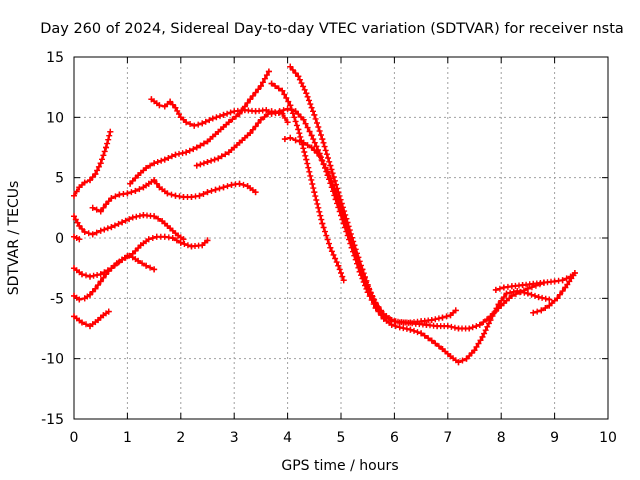 This screenshot has height=480, width=640. Describe the element at coordinates (127, 438) in the screenshot. I see `x-tick-label: 1` at that location.